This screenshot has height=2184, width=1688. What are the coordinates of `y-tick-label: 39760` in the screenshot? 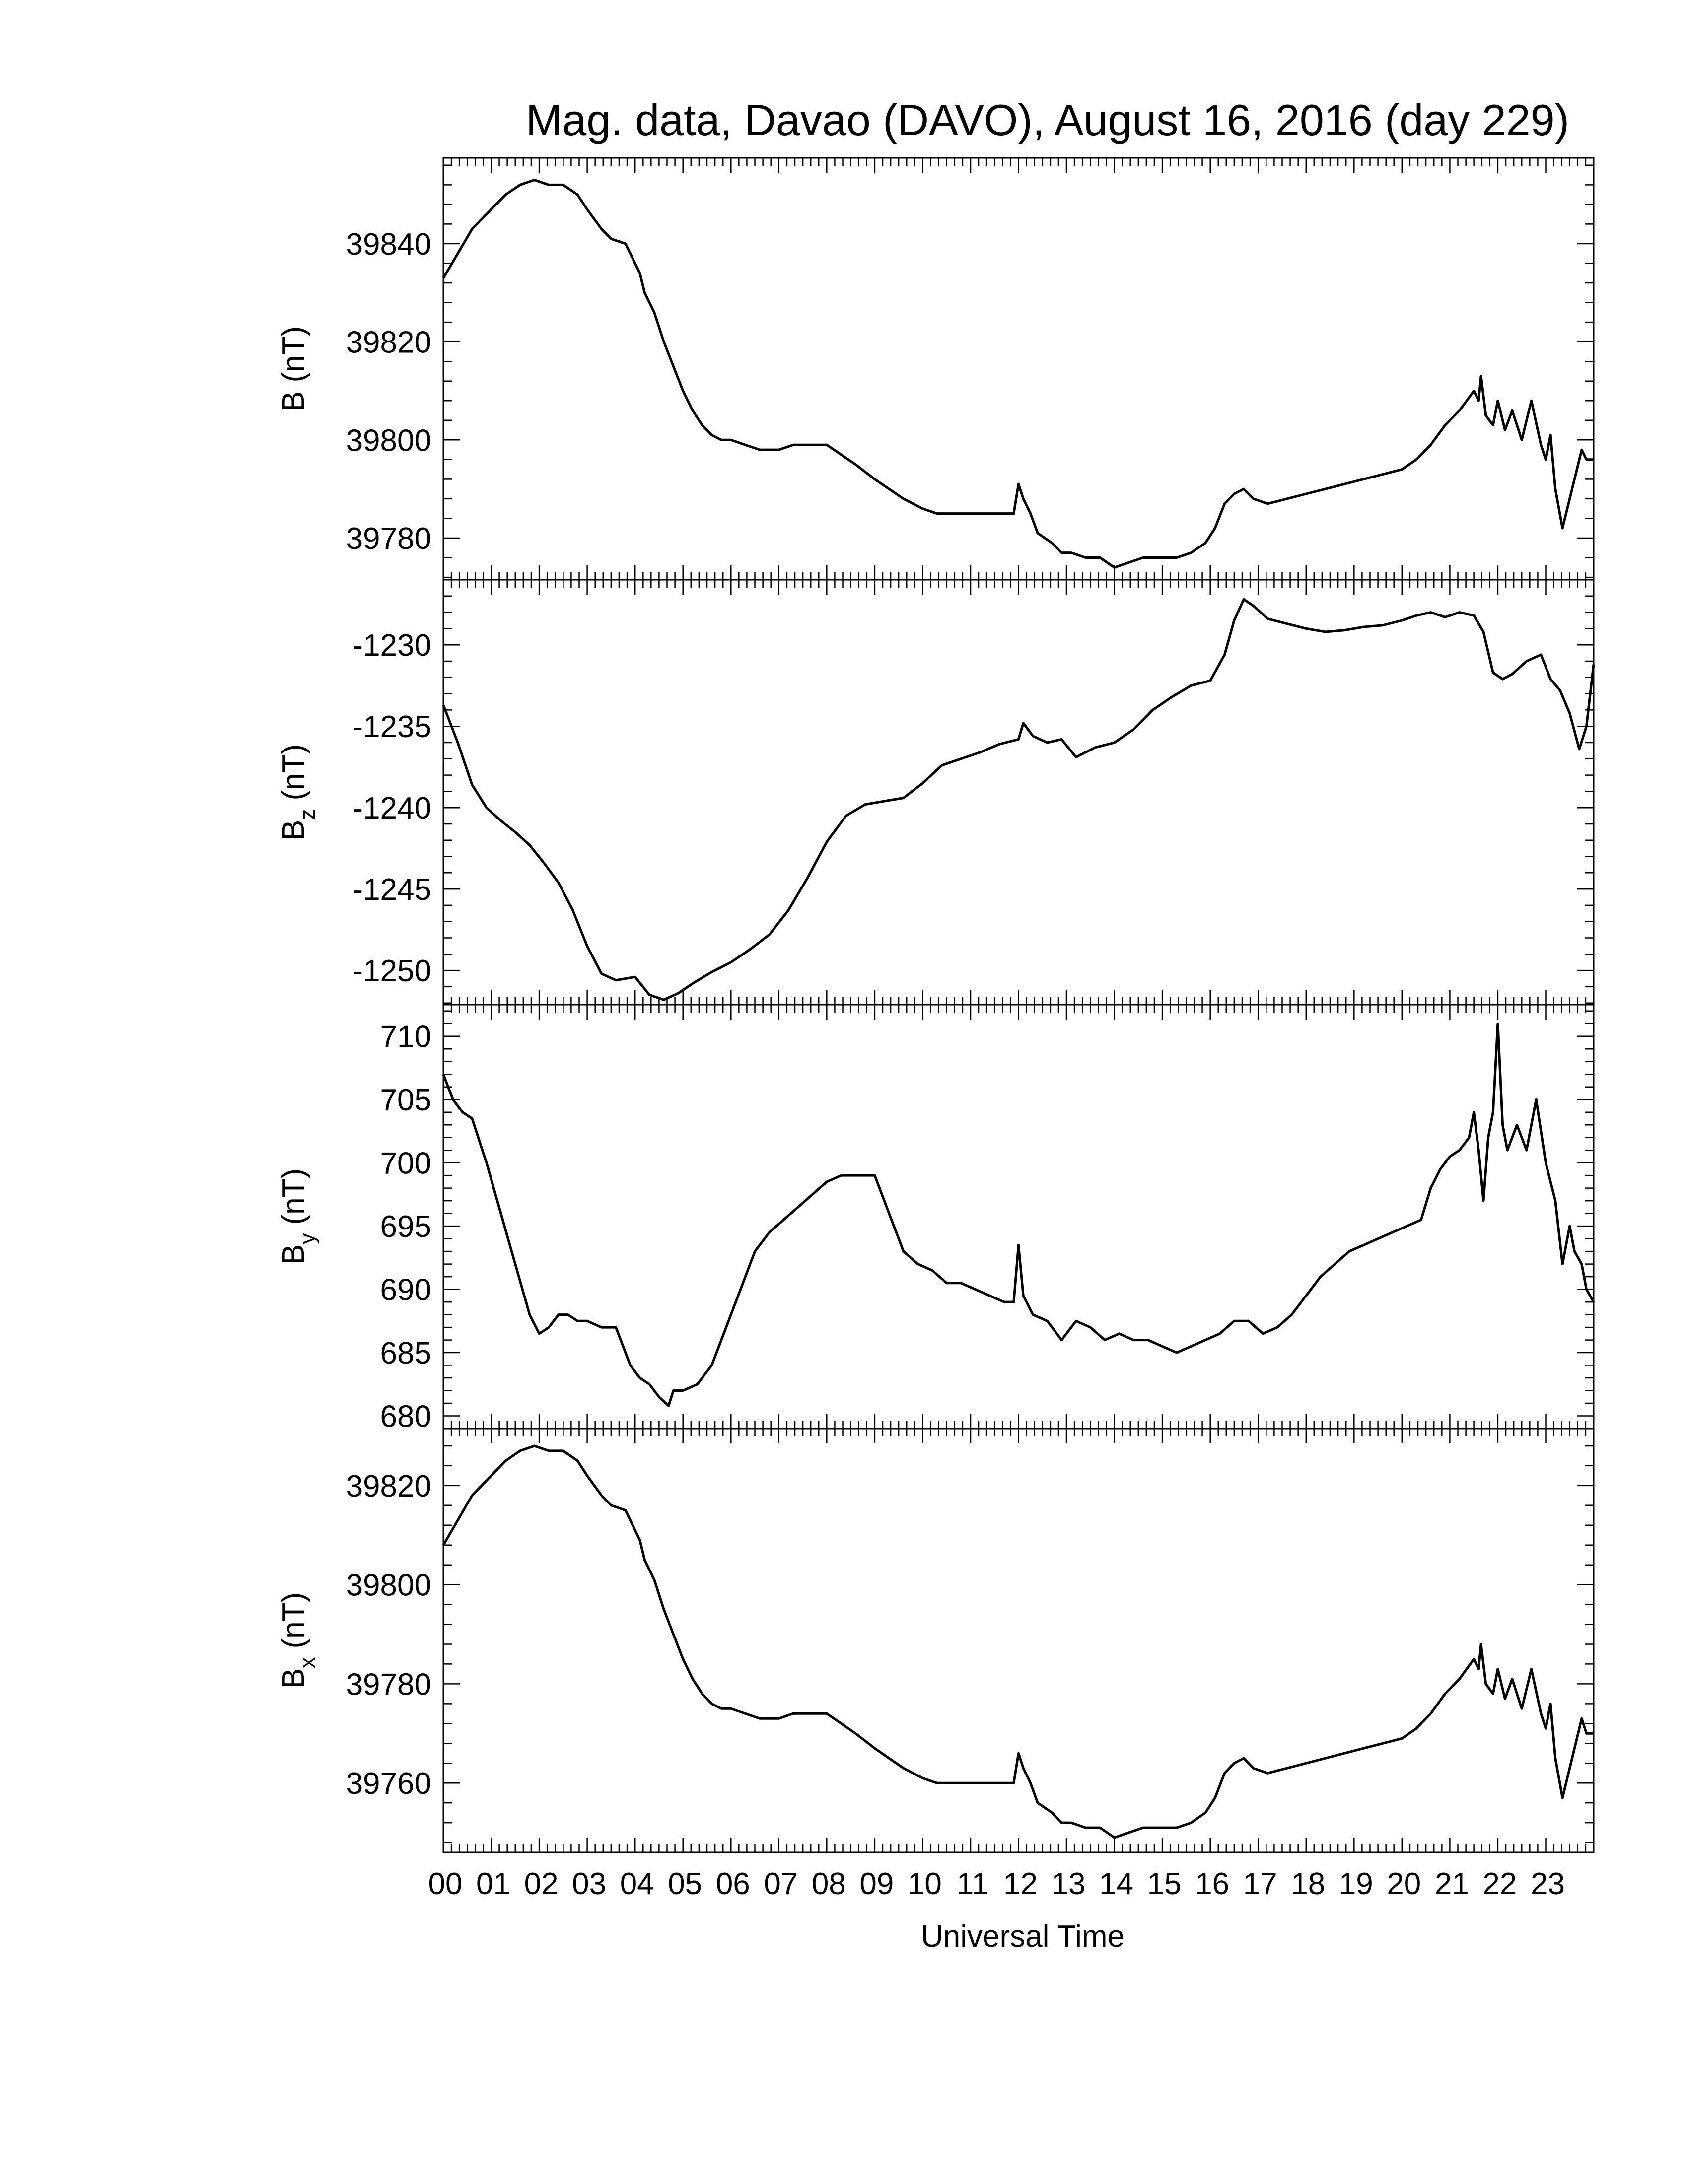 It's located at (388, 1784).